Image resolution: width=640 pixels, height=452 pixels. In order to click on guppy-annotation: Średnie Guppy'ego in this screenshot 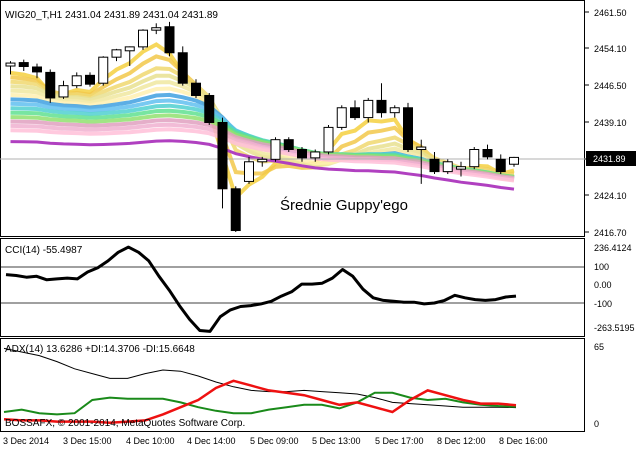, I will do `click(344, 205)`.